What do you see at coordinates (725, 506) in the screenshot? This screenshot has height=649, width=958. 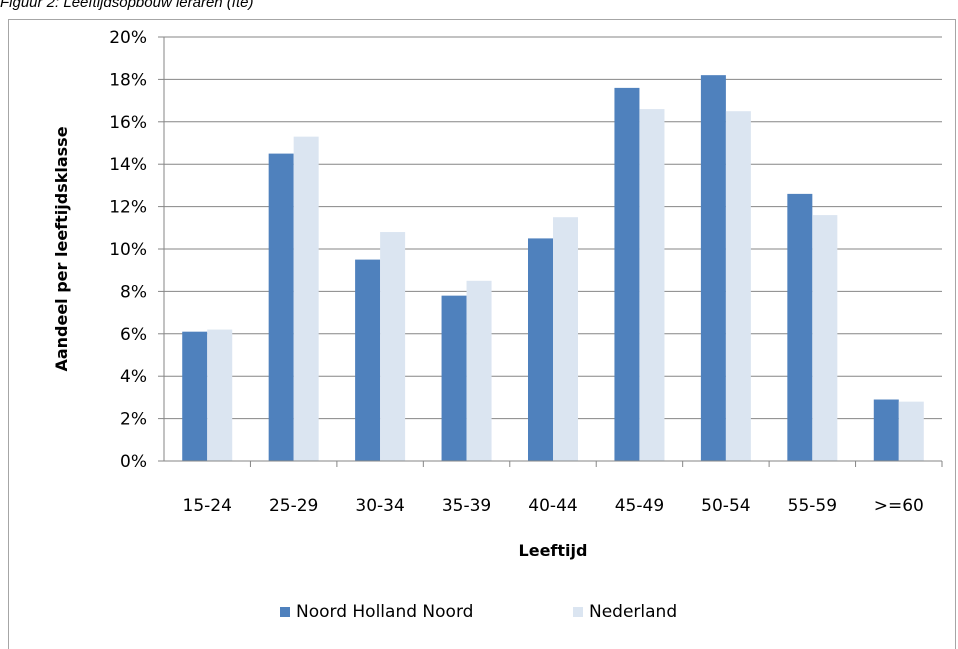 I see `x-tick-label: 50-54` at bounding box center [725, 506].